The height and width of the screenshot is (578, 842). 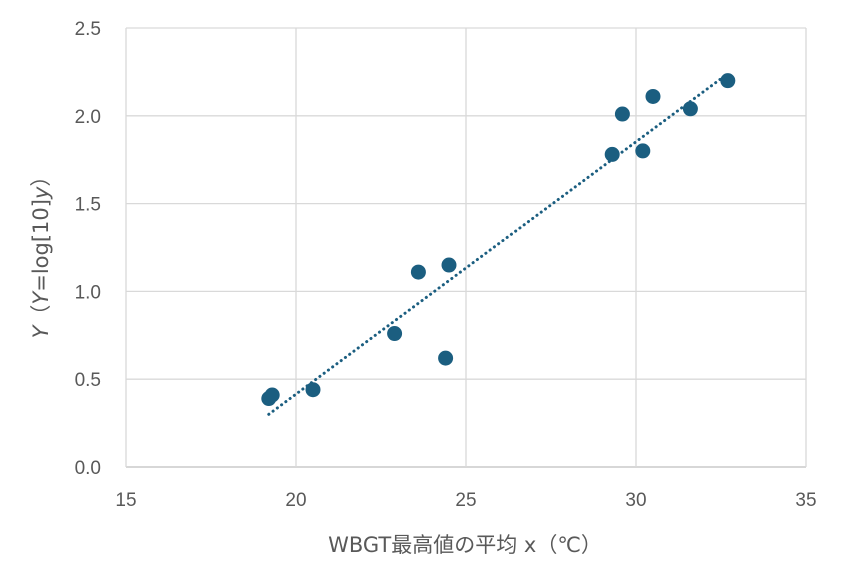 I want to click on y-axis-title-small-y: y, so click(x=41, y=193).